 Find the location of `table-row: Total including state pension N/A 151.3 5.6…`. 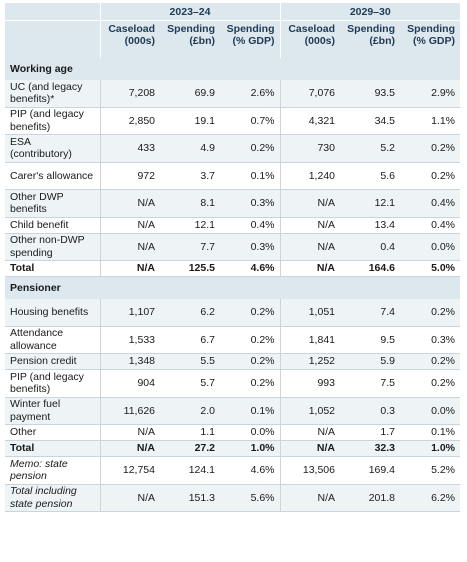

table-row: Total including state pension N/A 151.3 5.6… is located at coordinates (233, 498).